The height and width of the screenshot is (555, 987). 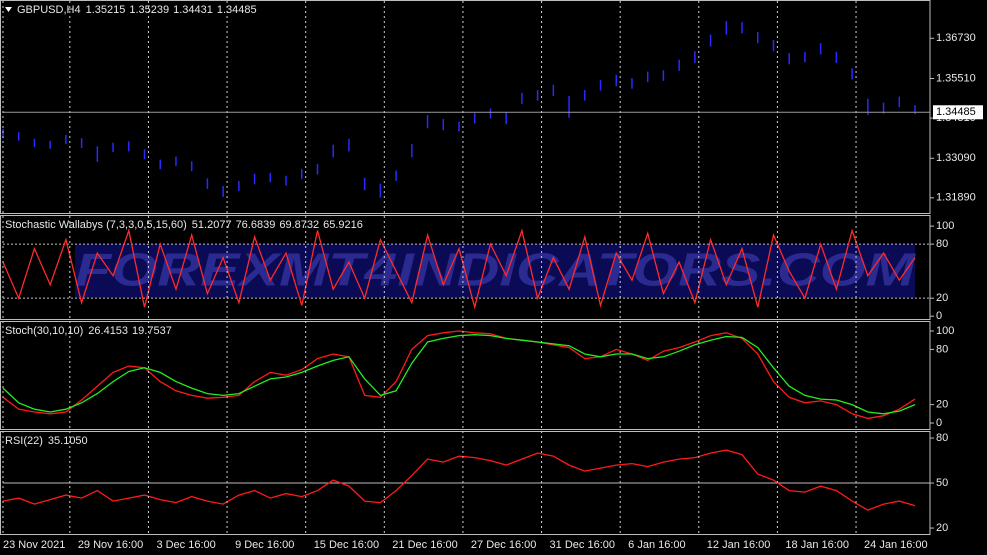 I want to click on x-tick-label: 21 Dec 16:00, so click(x=424, y=545).